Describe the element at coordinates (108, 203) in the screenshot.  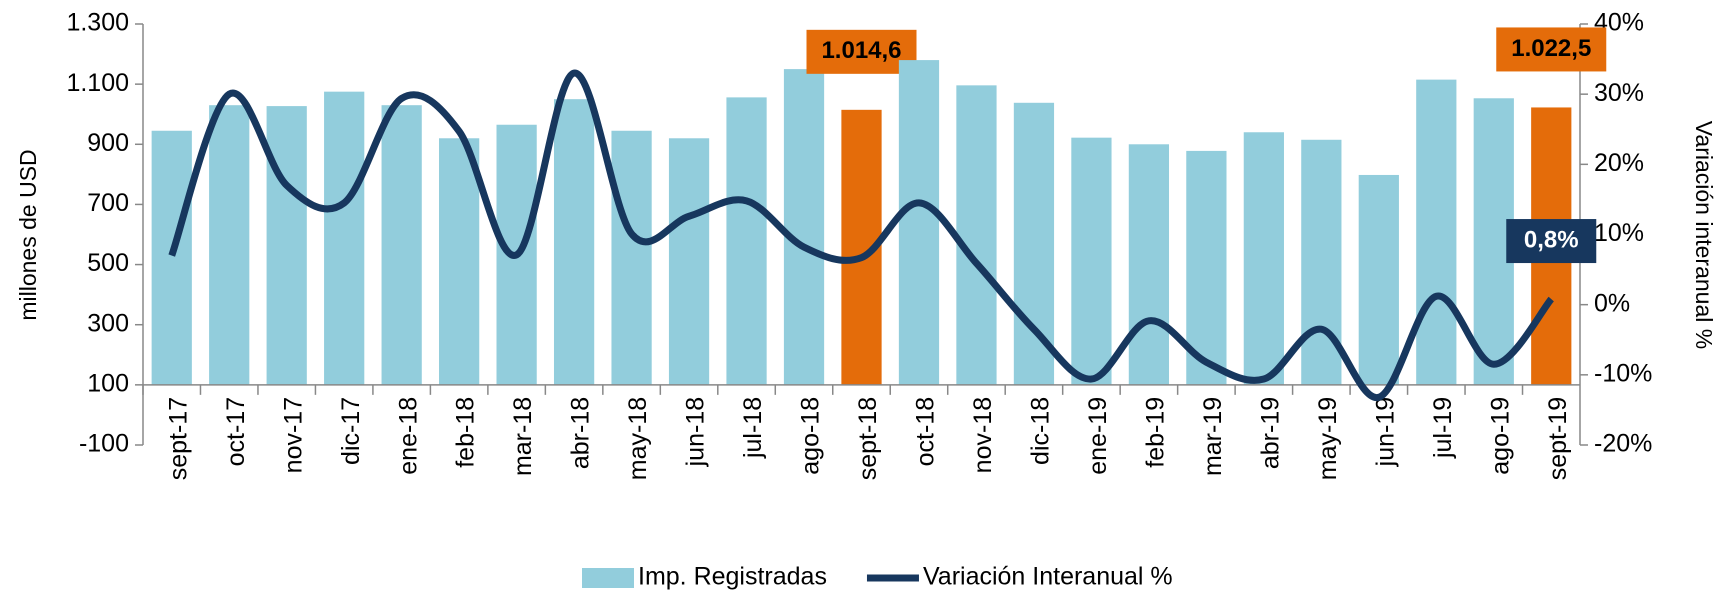
I see `y-tick-label: 700` at that location.